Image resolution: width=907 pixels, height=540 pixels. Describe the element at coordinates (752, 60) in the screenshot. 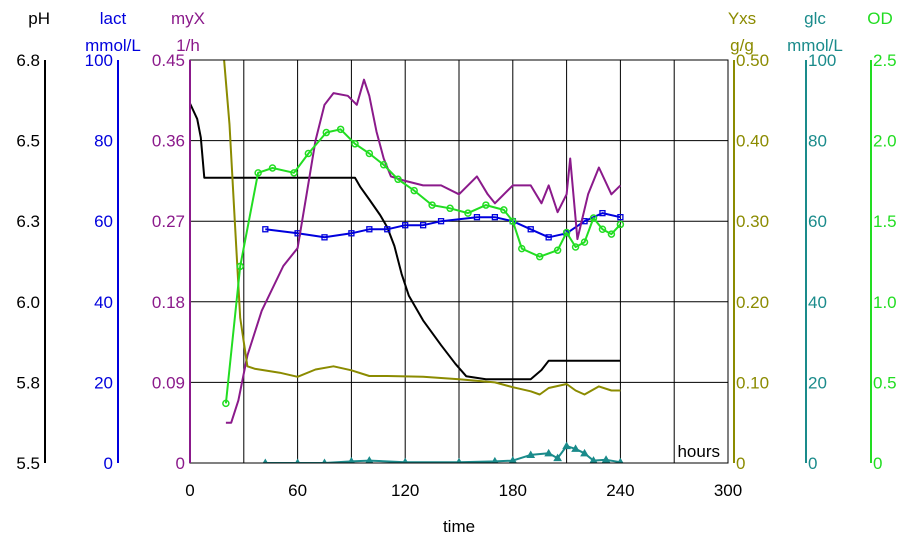

I see `y-tick-label: 0.50` at that location.